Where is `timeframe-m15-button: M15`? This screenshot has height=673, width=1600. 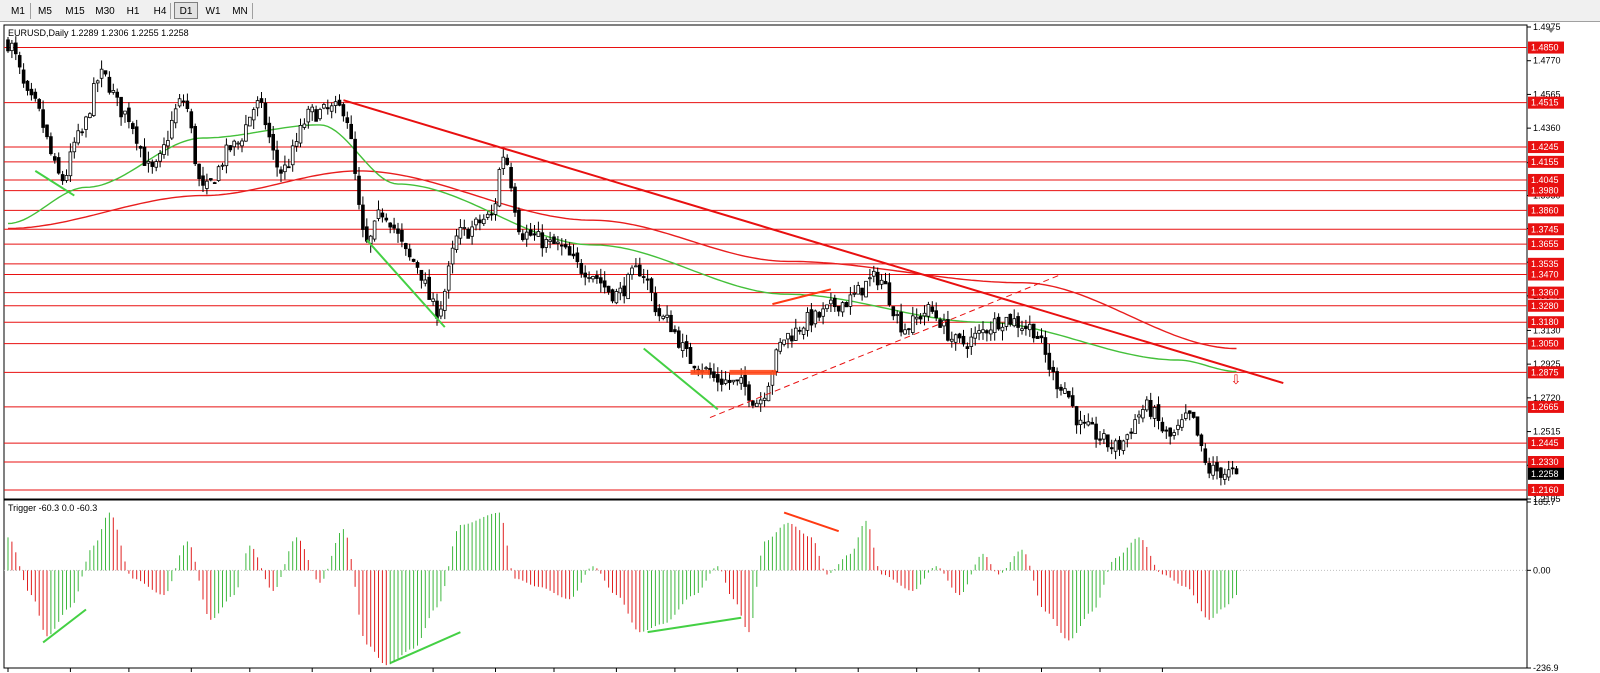 timeframe-m15-button: M15 is located at coordinates (75, 11).